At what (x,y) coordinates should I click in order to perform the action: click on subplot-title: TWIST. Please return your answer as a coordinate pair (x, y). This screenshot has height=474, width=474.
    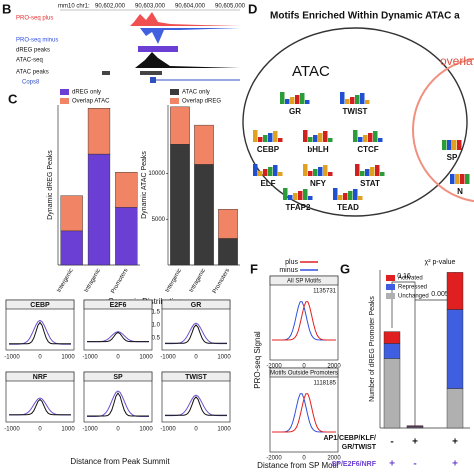
    Looking at the image, I should click on (196, 377).